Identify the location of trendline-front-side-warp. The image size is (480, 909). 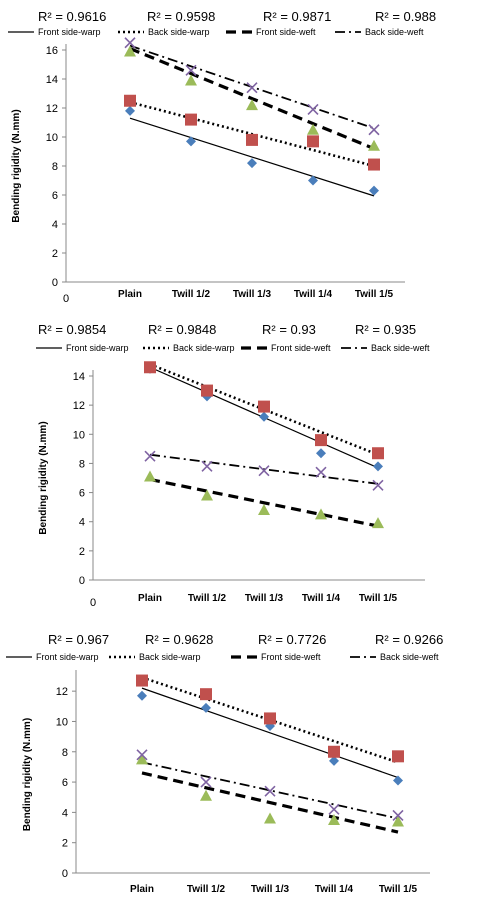
(270, 733).